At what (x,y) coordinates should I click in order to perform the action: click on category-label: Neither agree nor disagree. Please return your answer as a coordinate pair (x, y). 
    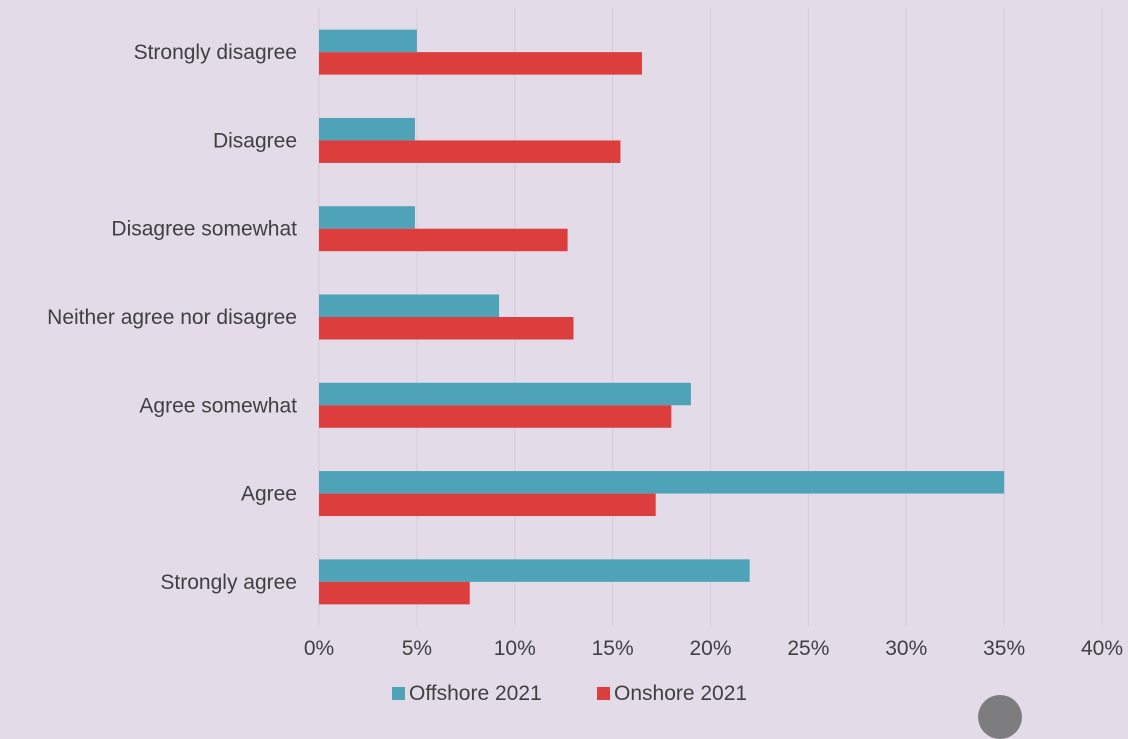
    Looking at the image, I should click on (172, 317).